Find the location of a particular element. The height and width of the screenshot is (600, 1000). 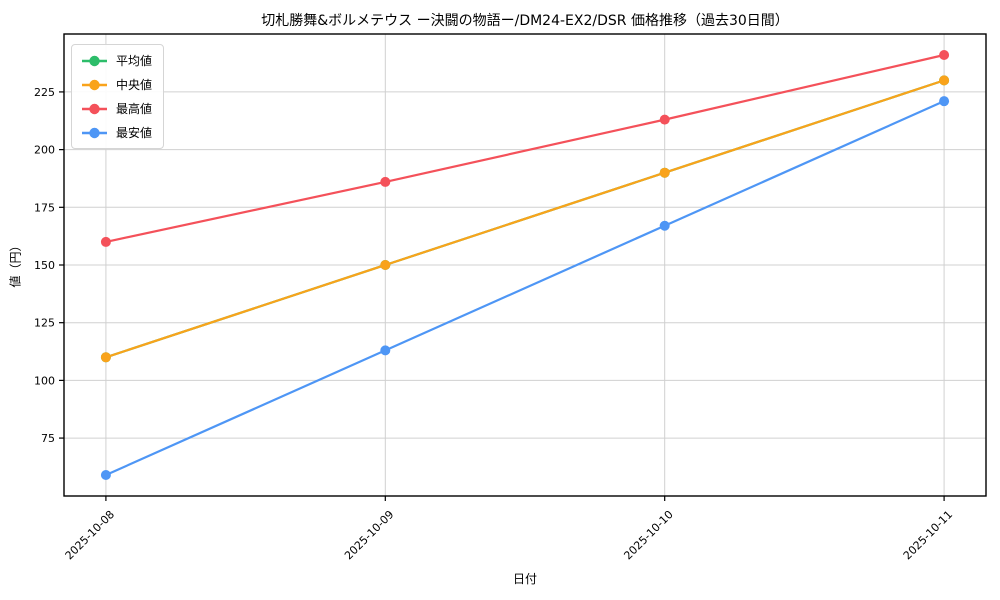

x-tick-label: 2025-10-10 is located at coordinates (648, 535).